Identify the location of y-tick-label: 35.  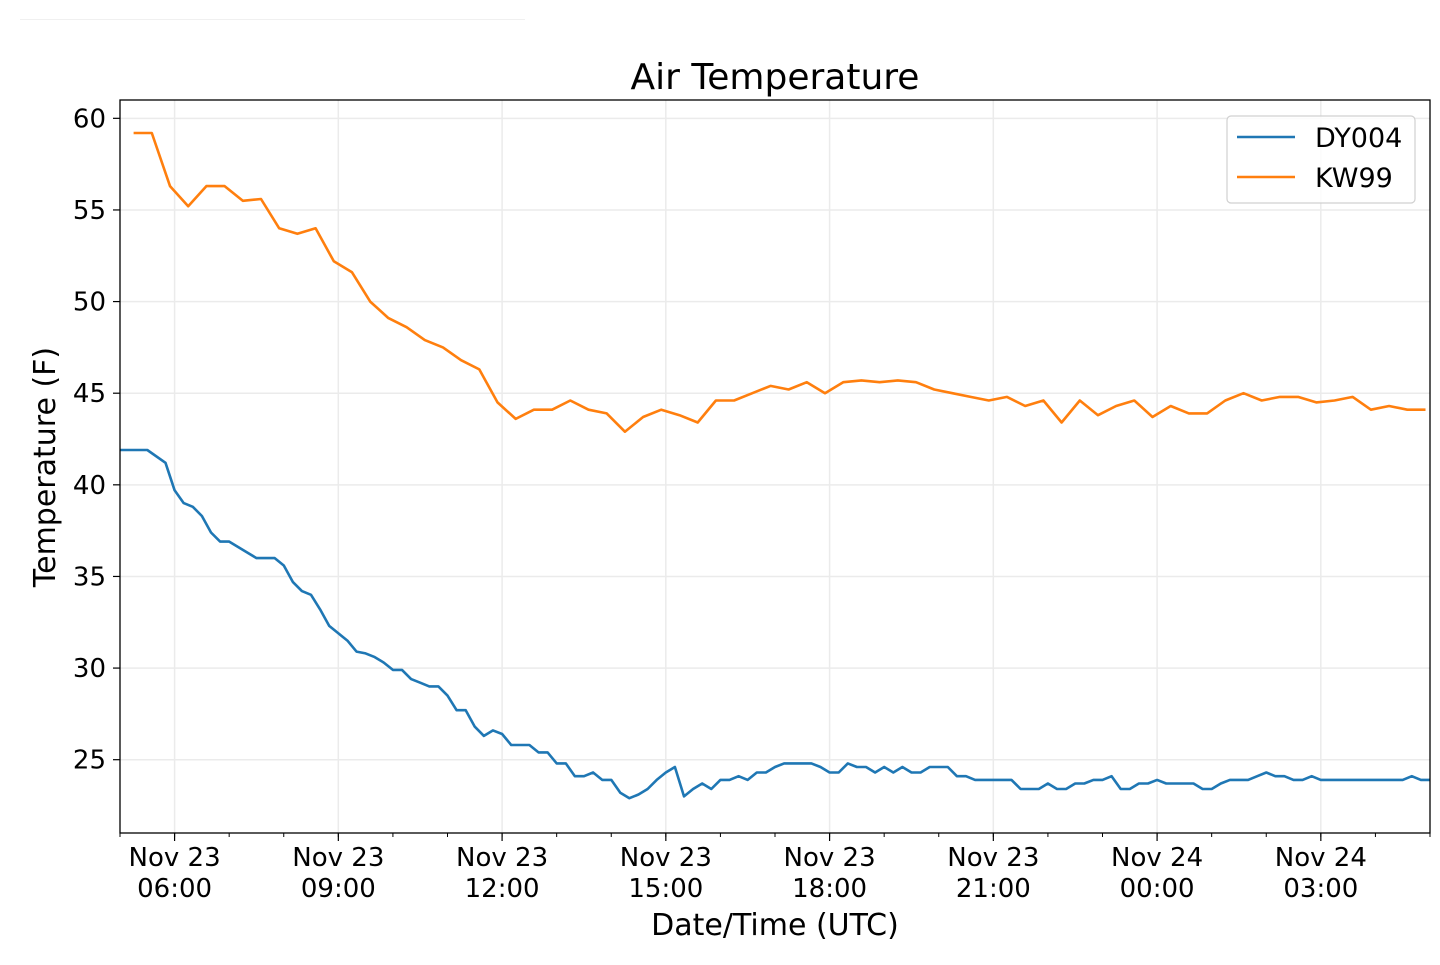
(89, 577).